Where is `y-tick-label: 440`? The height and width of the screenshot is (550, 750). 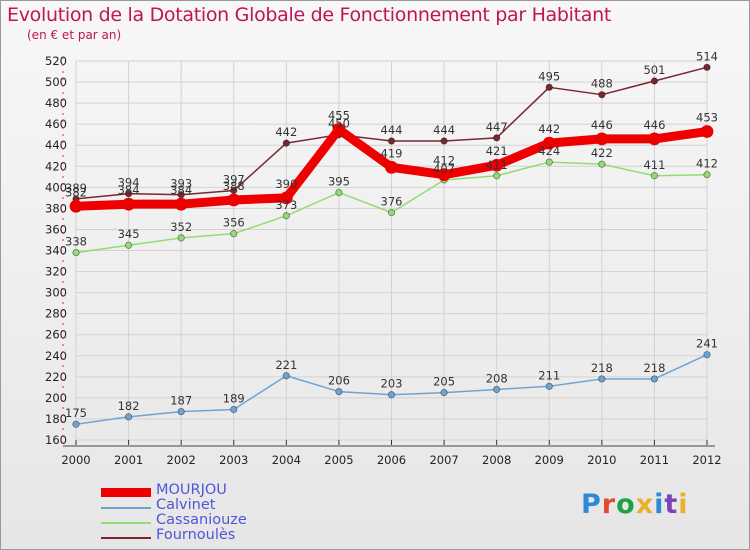
y-tick-label: 440 is located at coordinates (56, 145).